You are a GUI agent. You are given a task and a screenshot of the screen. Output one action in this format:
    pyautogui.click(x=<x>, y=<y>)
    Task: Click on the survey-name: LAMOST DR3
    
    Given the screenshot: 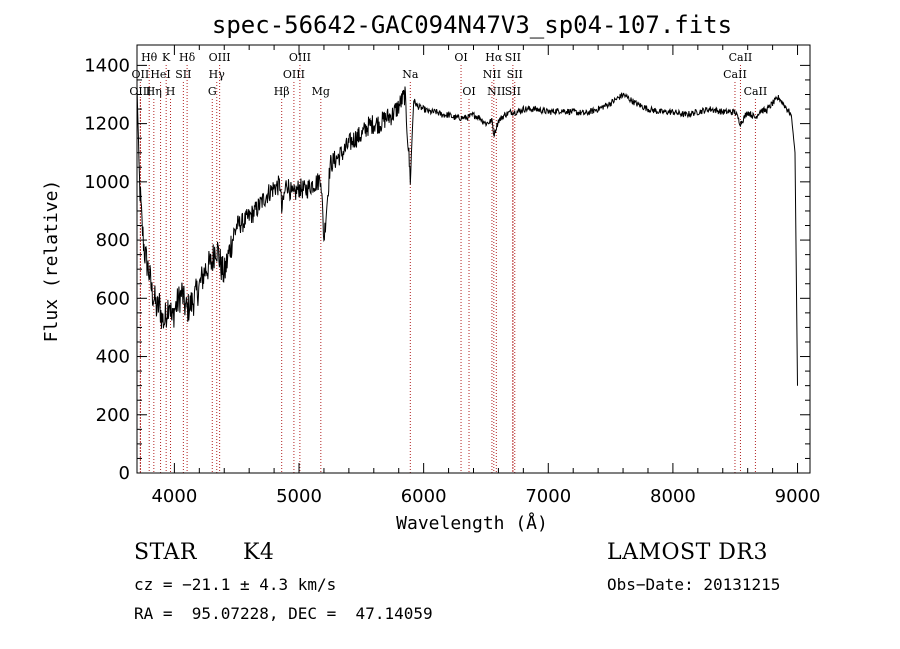 What is the action you would take?
    pyautogui.click(x=687, y=552)
    